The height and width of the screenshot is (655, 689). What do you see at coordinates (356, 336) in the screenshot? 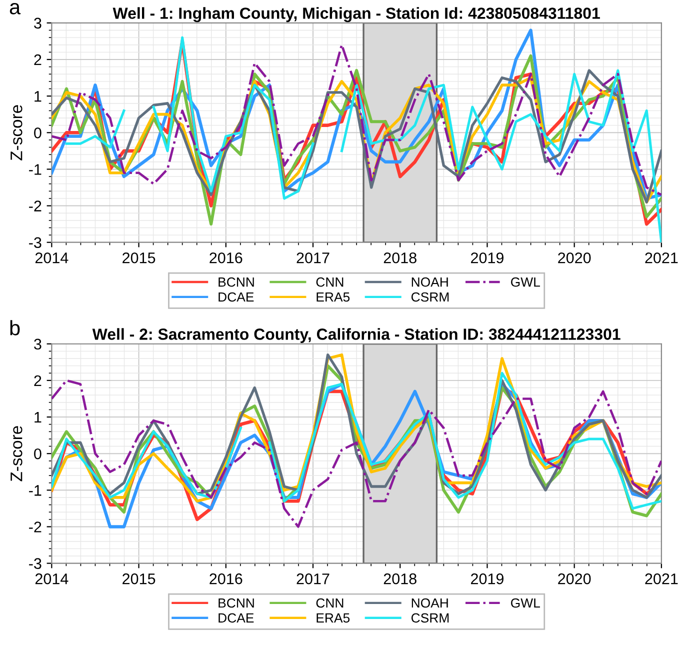
I see `chart-title: Well - 2: Sacramento County, California - Station ID: 382444121123301` at bounding box center [356, 336].